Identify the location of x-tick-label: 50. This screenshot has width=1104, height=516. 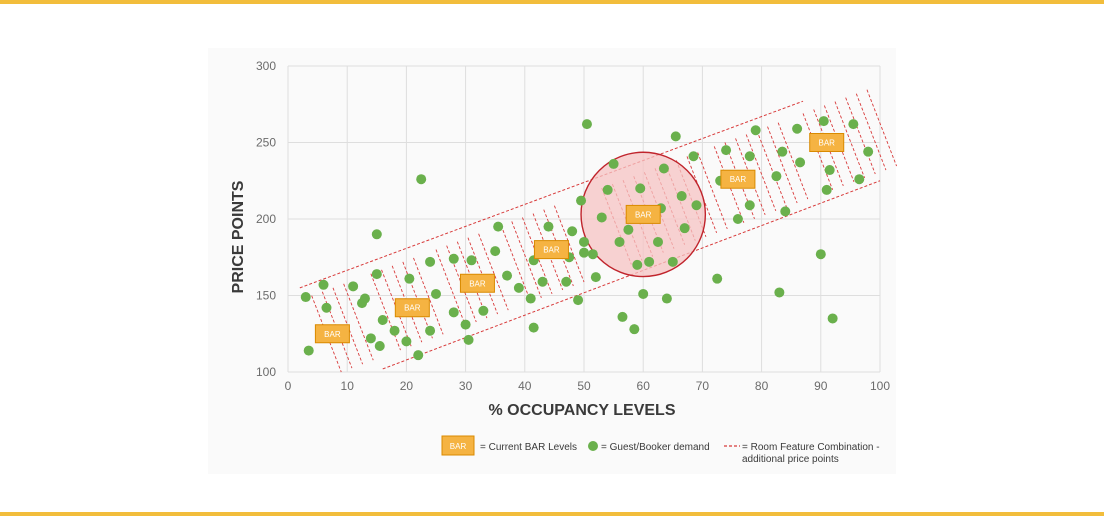
(584, 386).